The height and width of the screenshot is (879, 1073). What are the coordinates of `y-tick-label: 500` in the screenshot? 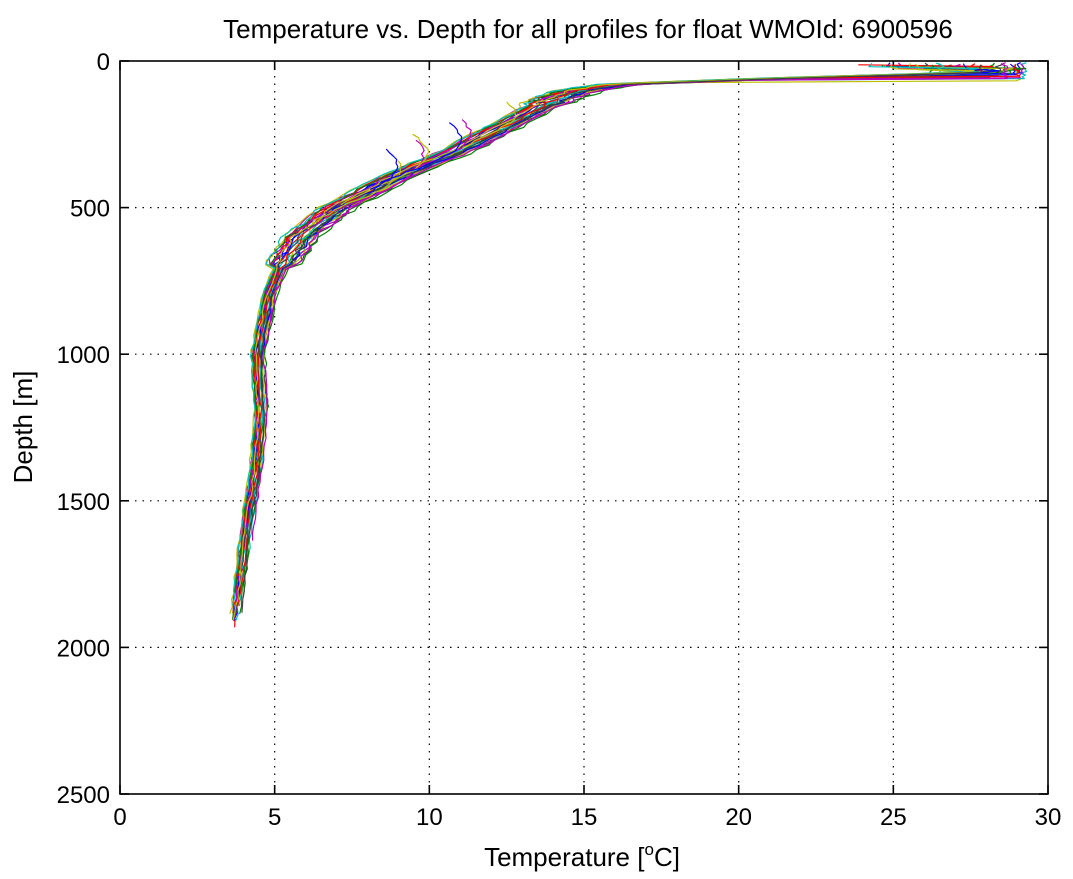 It's located at (90, 209).